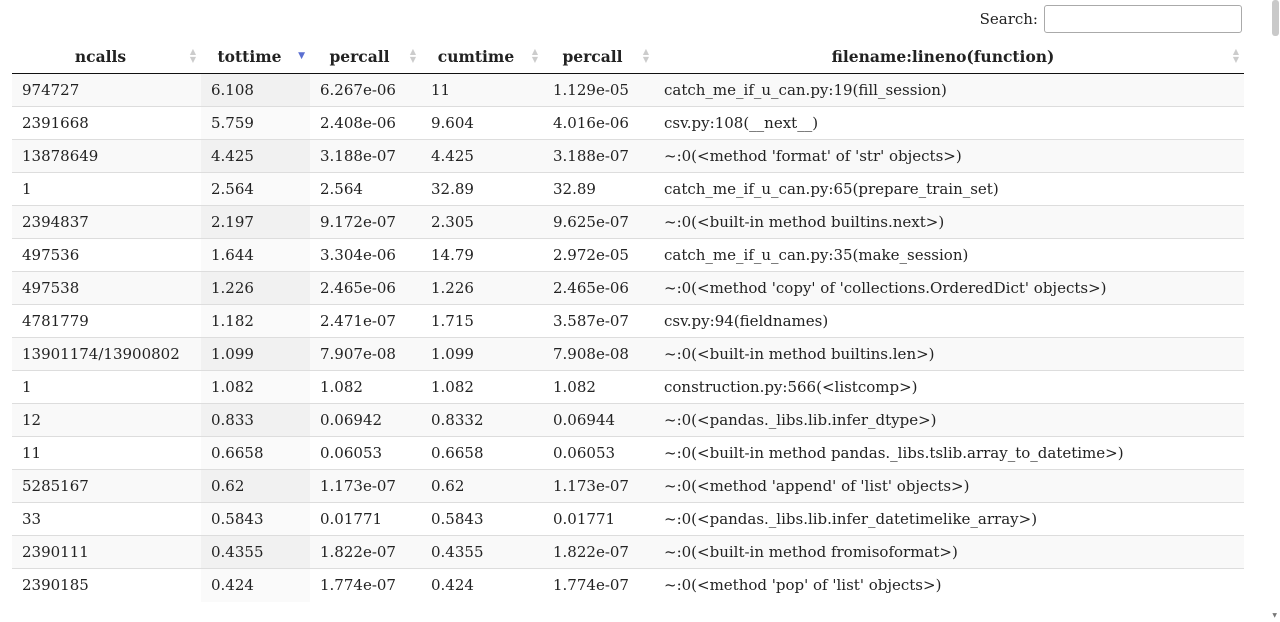 This screenshot has width=1280, height=622. Describe the element at coordinates (598, 156) in the screenshot. I see `percall-cumulative-cell: 3.188e-07` at that location.